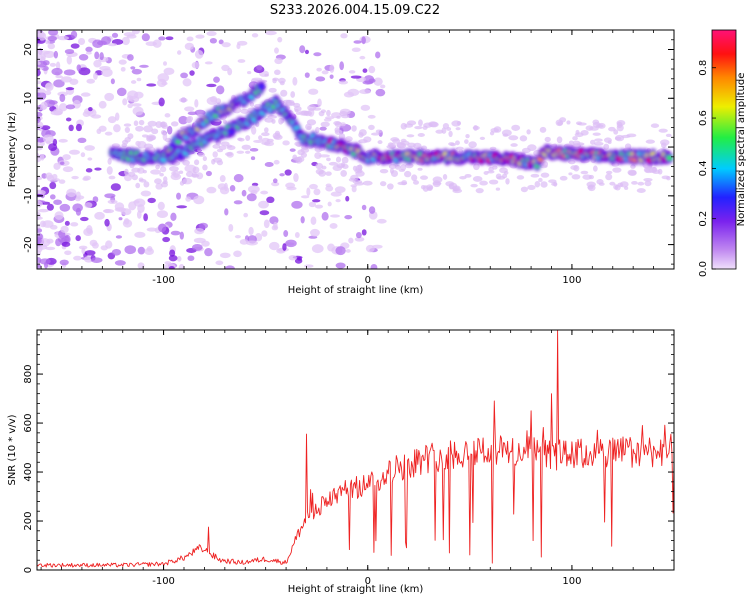 Image resolution: width=750 pixels, height=604 pixels. I want to click on spectrogram-y-tick-label: -20, so click(28, 244).